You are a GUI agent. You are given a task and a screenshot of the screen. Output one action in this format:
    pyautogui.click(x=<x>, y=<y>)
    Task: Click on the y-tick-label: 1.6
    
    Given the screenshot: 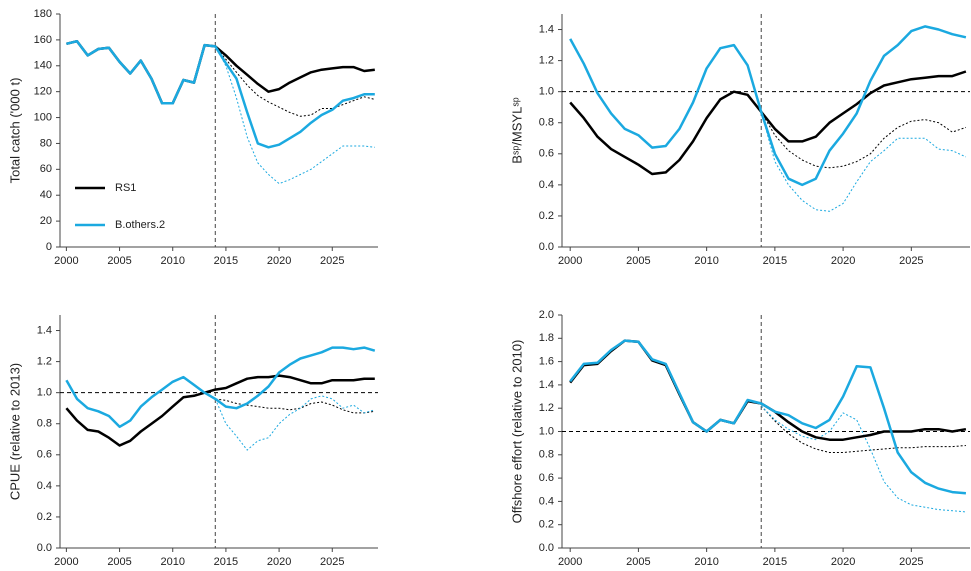 What is the action you would take?
    pyautogui.click(x=546, y=362)
    